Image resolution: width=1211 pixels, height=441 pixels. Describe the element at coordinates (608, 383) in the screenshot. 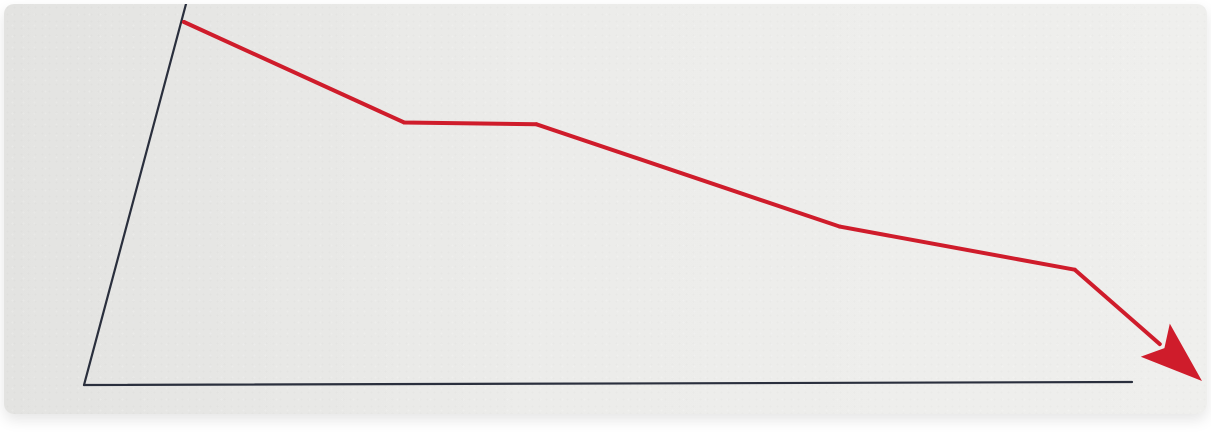

I see `x-axis-line` at that location.